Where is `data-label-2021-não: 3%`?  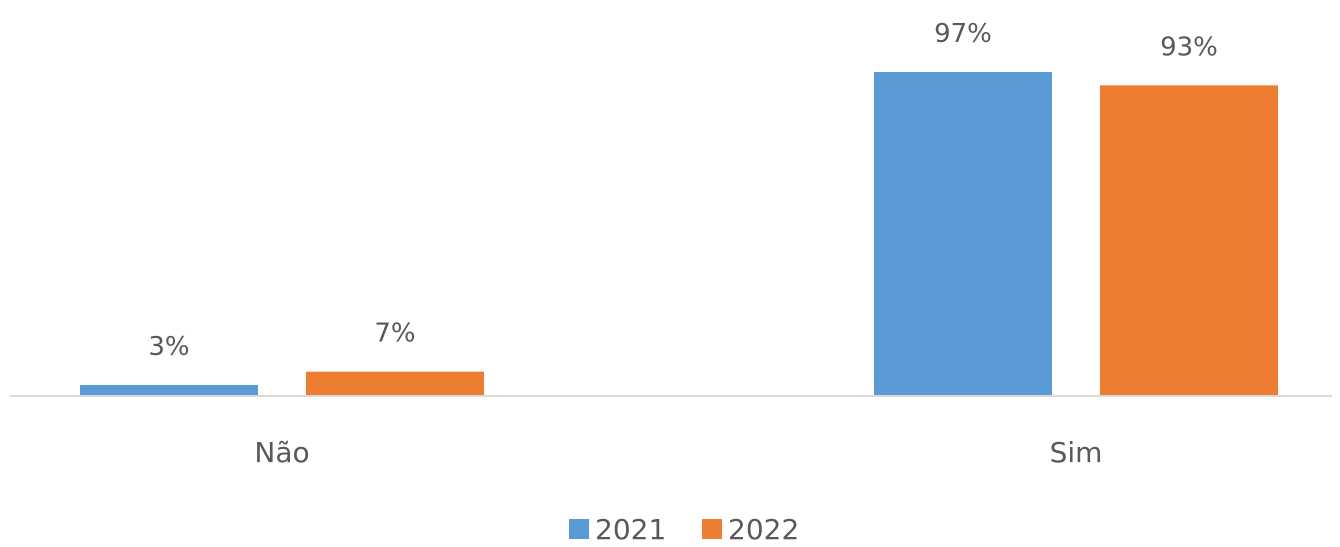
data-label-2021-não: 3% is located at coordinates (168, 347).